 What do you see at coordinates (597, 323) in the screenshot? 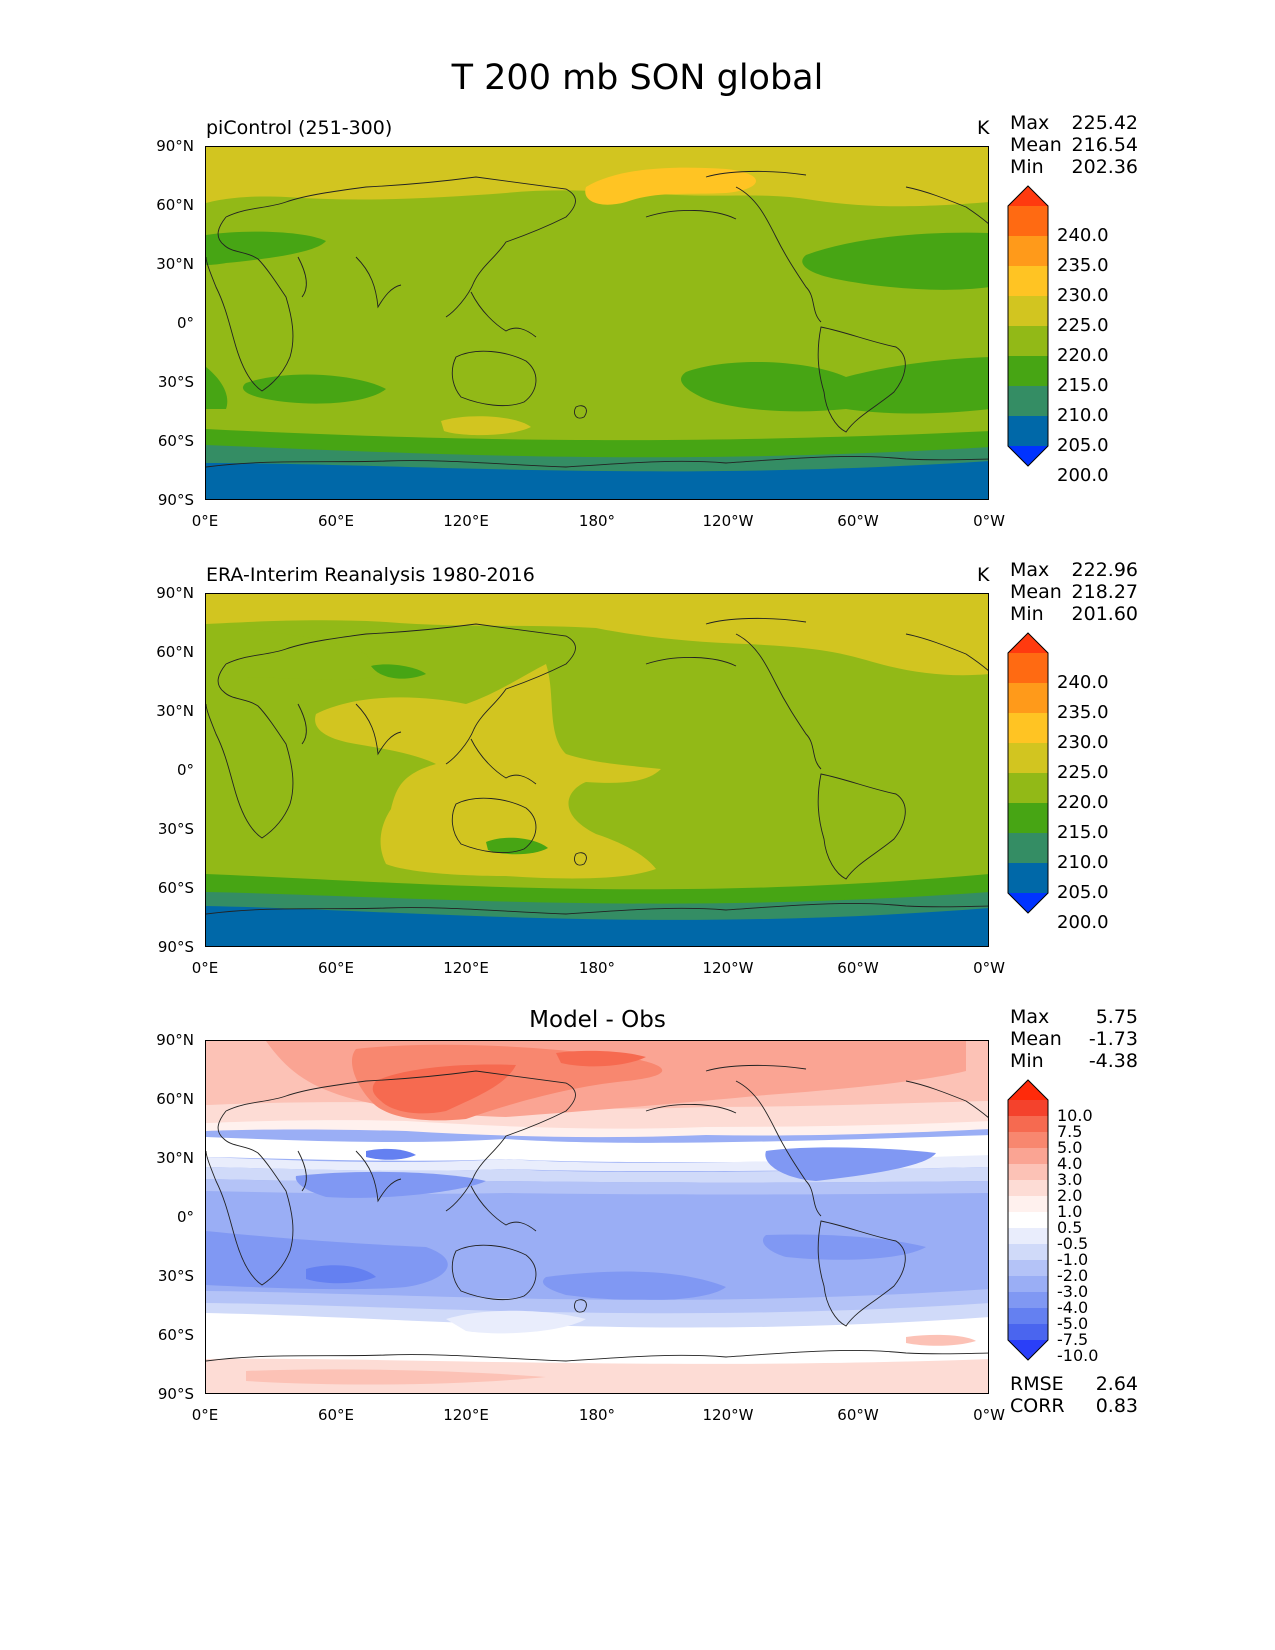
I see `panel-1-map` at bounding box center [597, 323].